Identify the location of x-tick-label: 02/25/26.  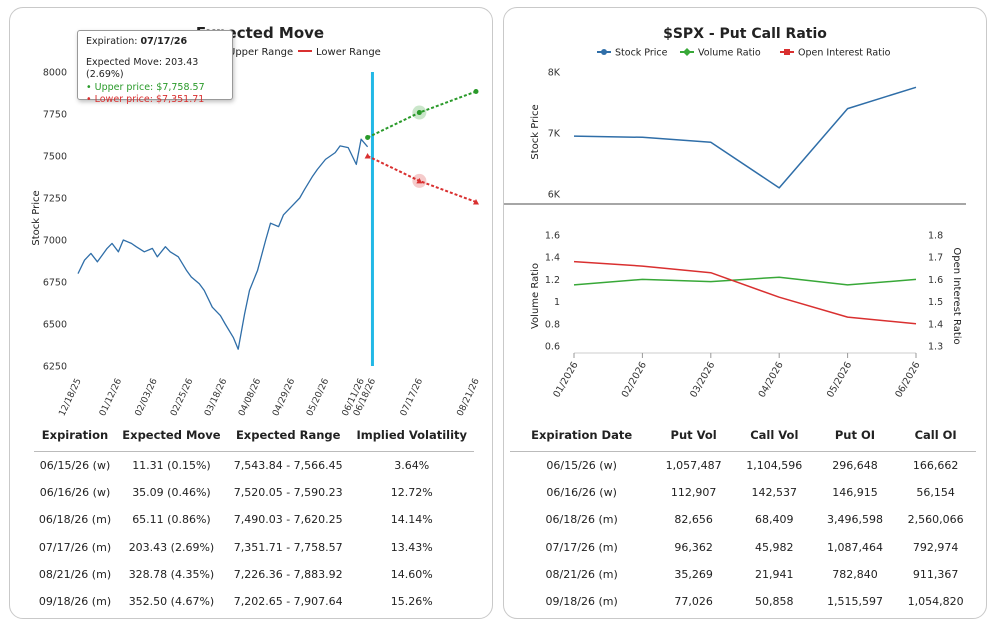
(182, 397).